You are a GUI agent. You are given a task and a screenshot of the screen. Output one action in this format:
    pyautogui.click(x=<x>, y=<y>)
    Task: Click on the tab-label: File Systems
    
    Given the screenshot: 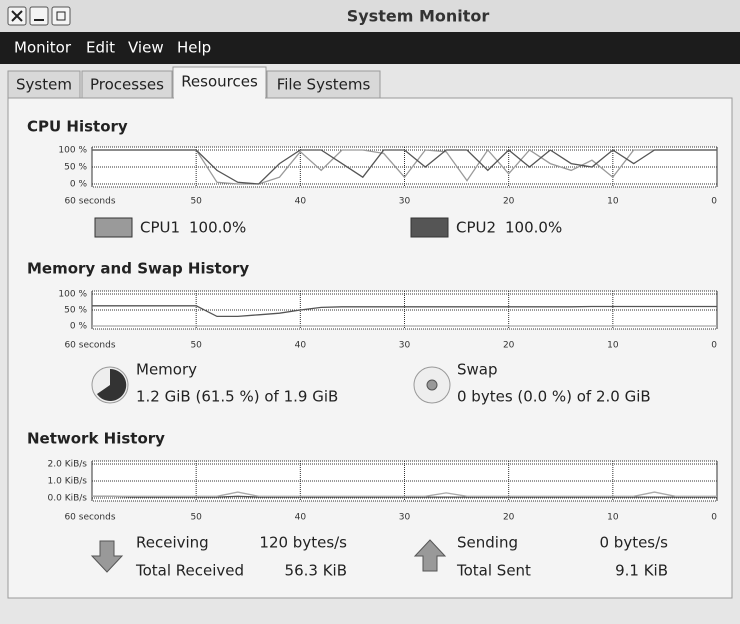 What is the action you would take?
    pyautogui.click(x=324, y=85)
    